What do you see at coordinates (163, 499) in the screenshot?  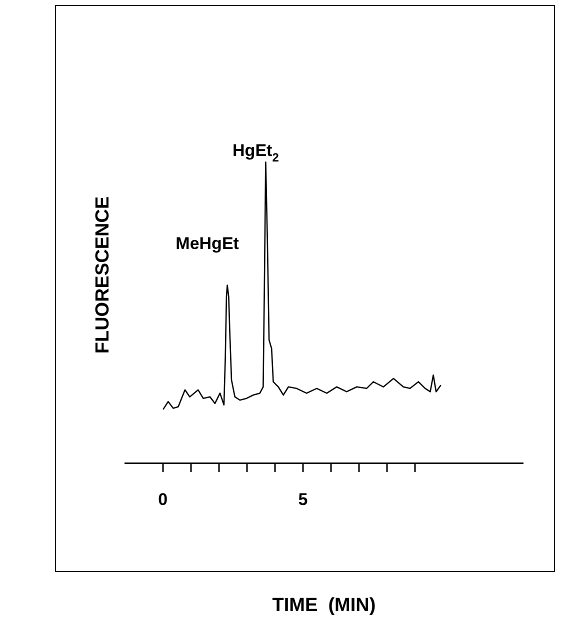 I see `x-tick-label: 0` at bounding box center [163, 499].